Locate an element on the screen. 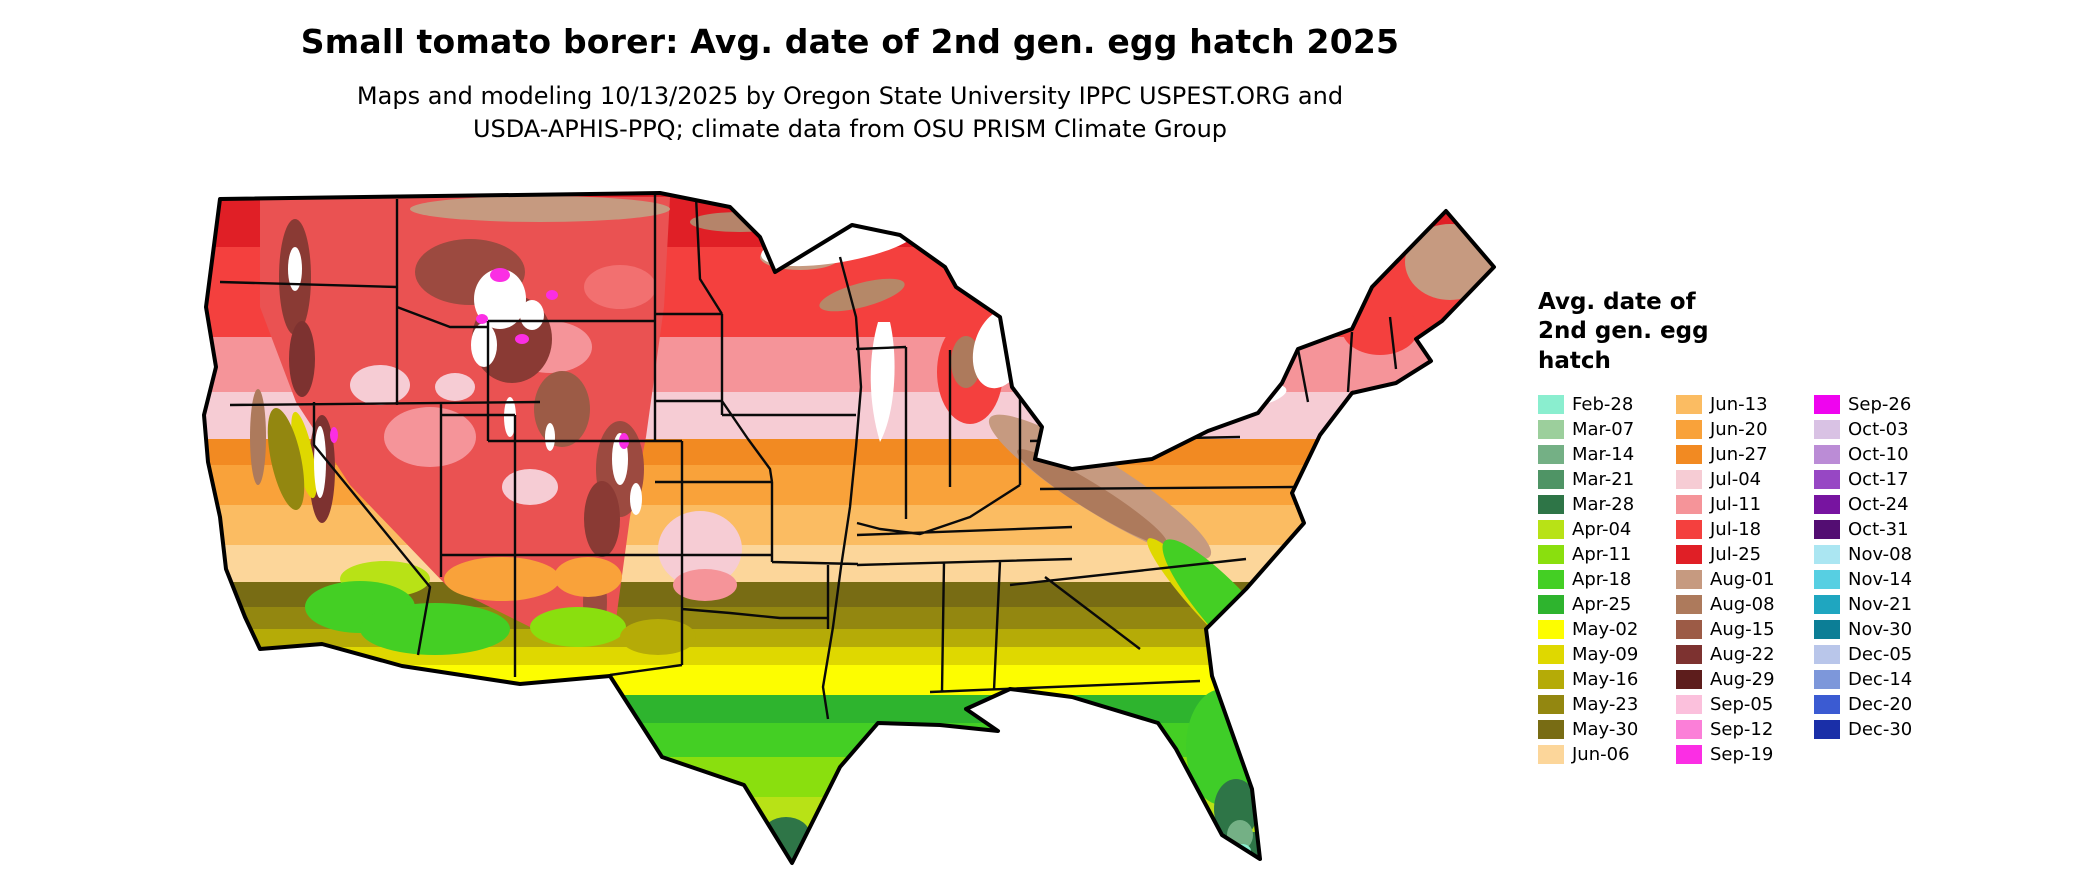  legend-date-label: Jun-13 is located at coordinates (1739, 405).